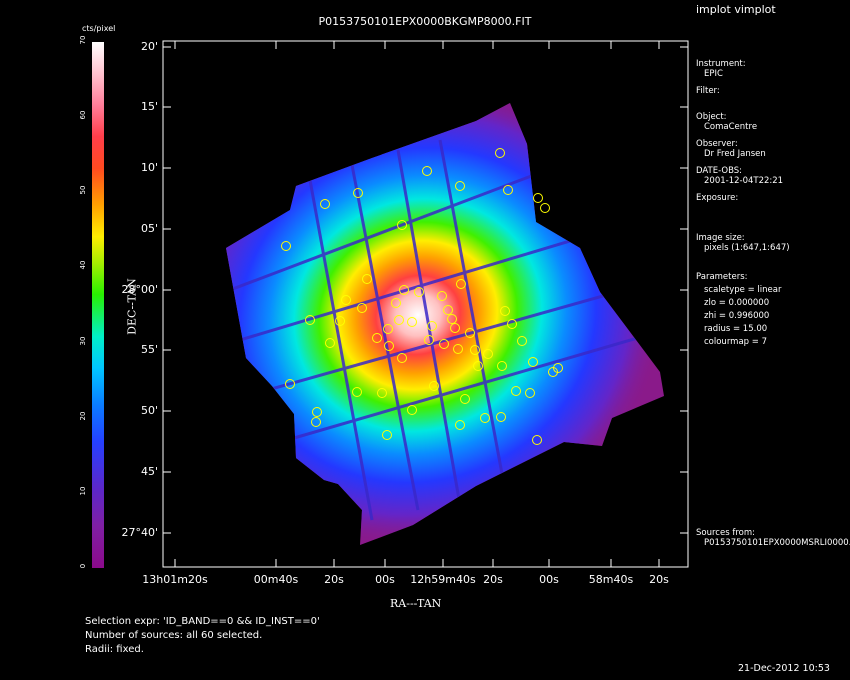 The height and width of the screenshot is (680, 850). Describe the element at coordinates (708, 91) in the screenshot. I see `info-filter: Filter:` at that location.